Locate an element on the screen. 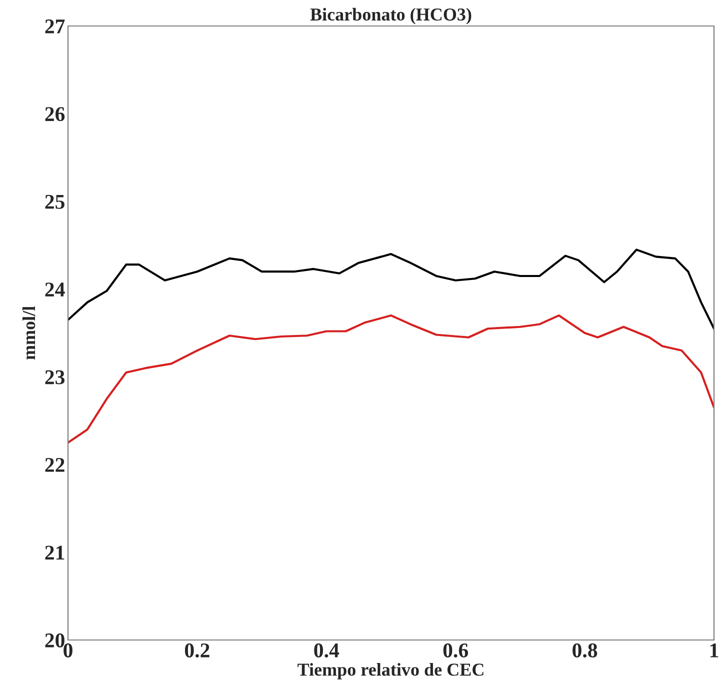 This screenshot has width=721, height=684. y-tick-label: 26 is located at coordinates (55, 114).